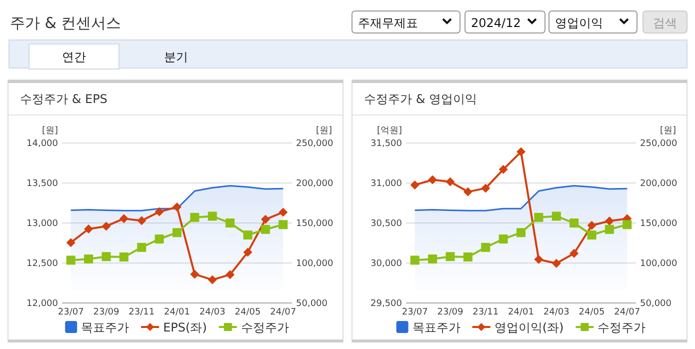  I want to click on text: 영업이익, so click(579, 23).